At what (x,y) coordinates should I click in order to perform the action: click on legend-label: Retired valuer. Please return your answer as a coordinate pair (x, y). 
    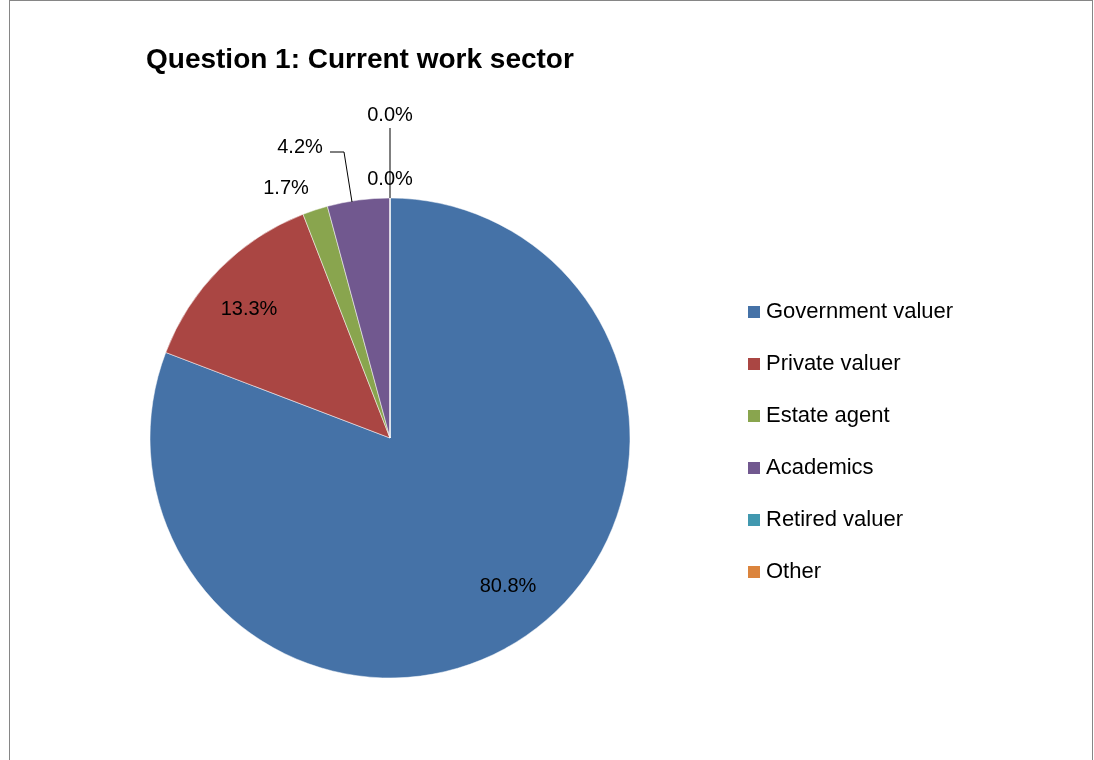
    Looking at the image, I should click on (834, 518).